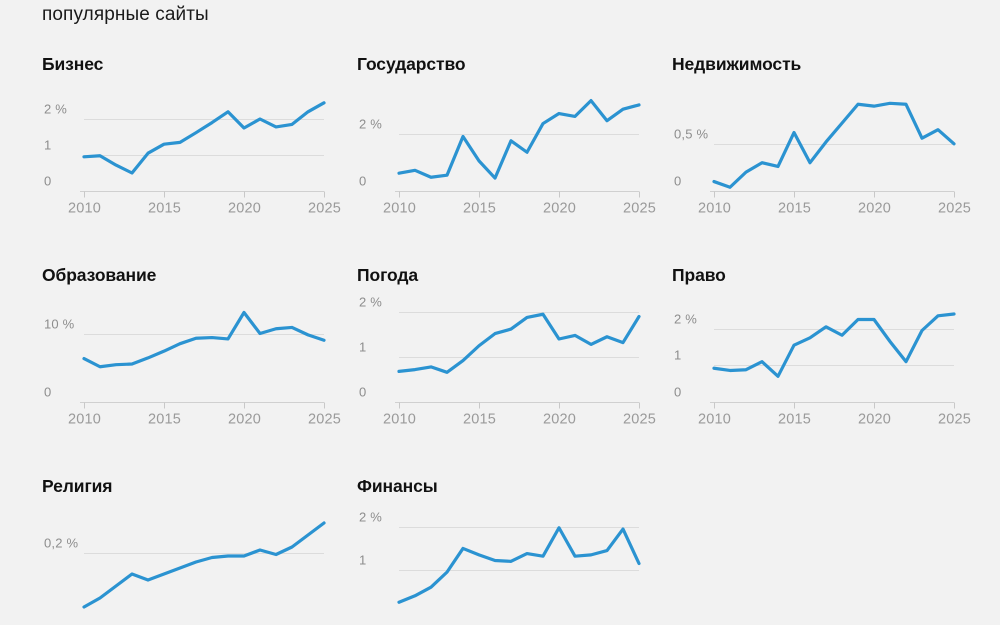 This screenshot has width=1000, height=625. What do you see at coordinates (699, 275) in the screenshot?
I see `chart-title: Право` at bounding box center [699, 275].